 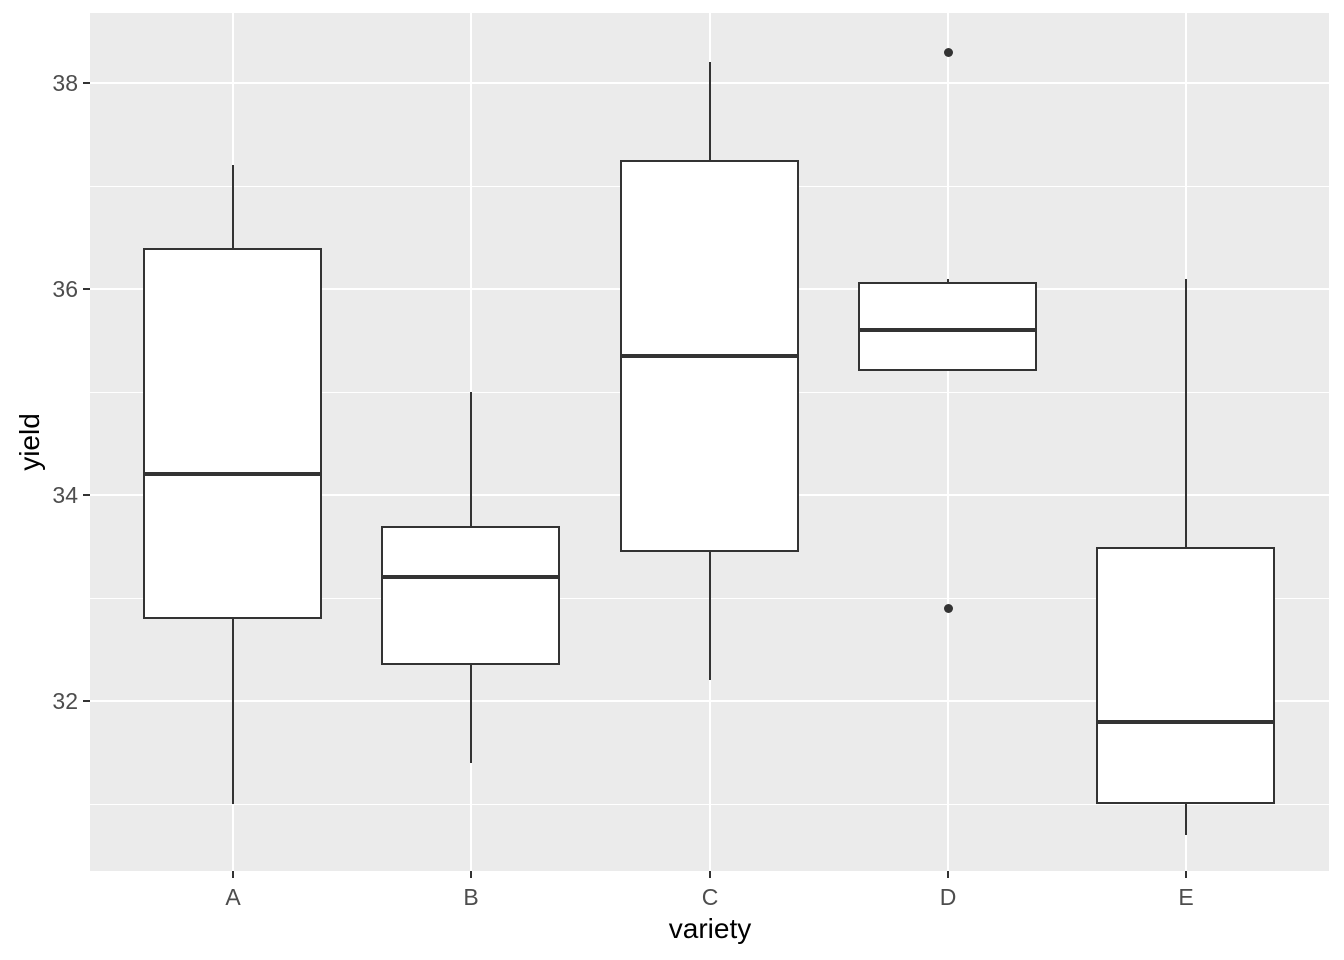 I want to click on x-tick-label: A, so click(x=233, y=897).